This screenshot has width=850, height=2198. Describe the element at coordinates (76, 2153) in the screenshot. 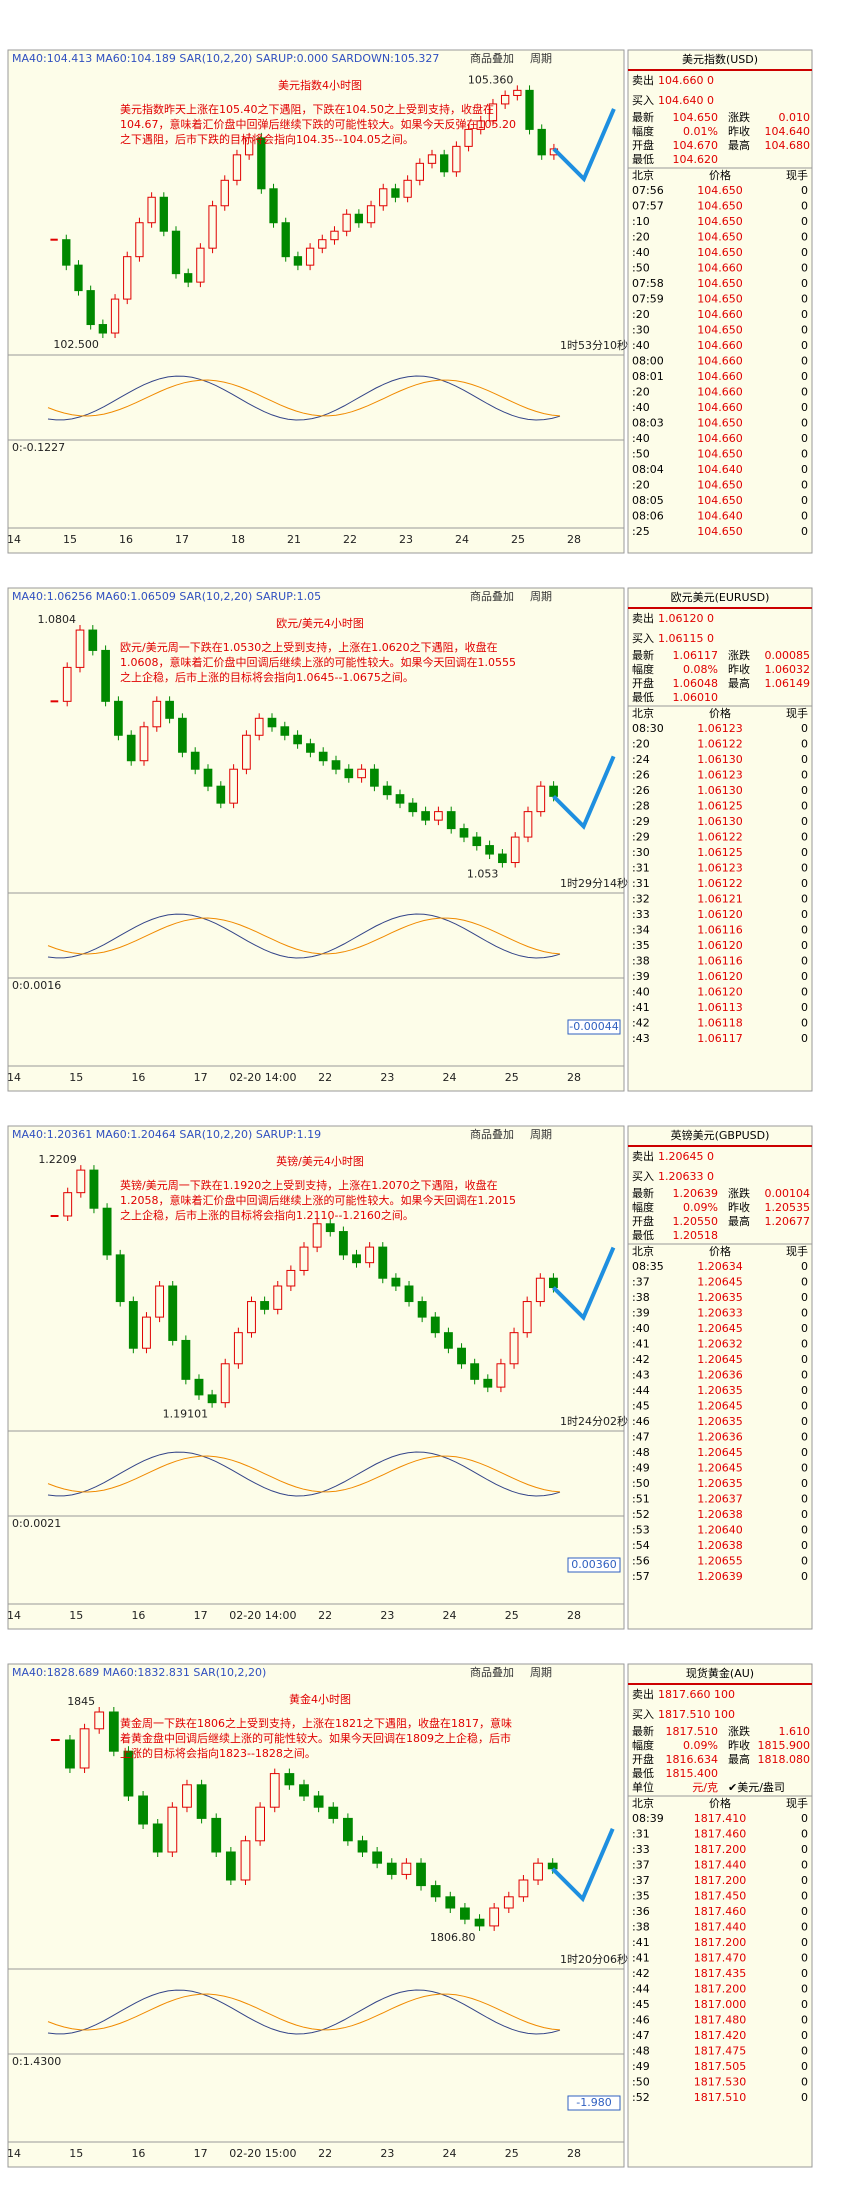

I see `x-tick-label: 15` at that location.